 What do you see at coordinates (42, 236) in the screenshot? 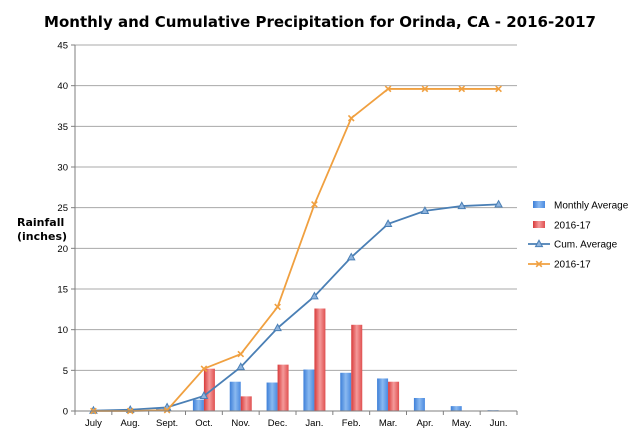
I see `y-axis-label-line2: (inches)` at bounding box center [42, 236].